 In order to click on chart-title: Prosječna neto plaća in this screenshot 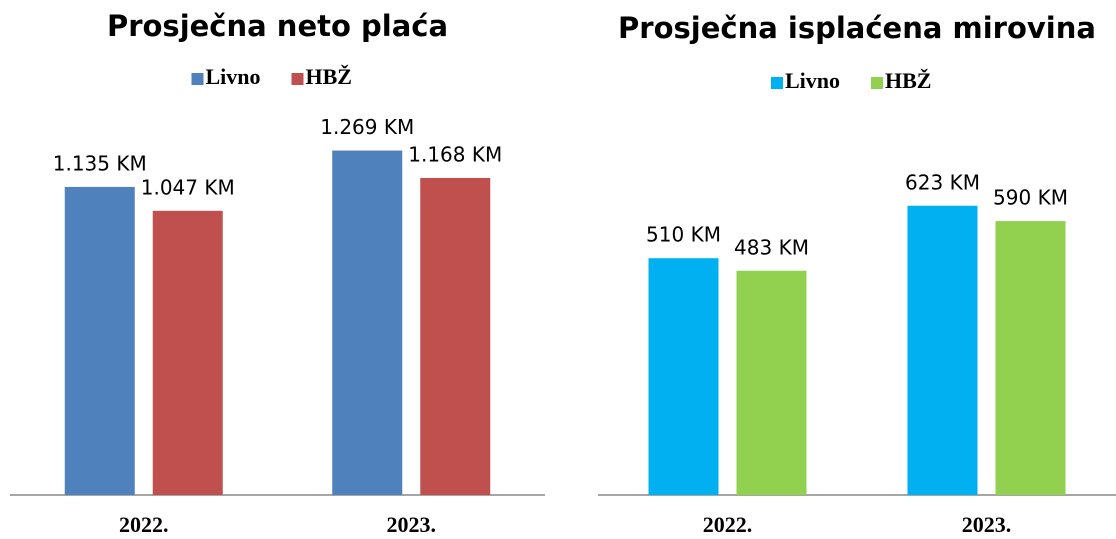, I will do `click(277, 26)`.